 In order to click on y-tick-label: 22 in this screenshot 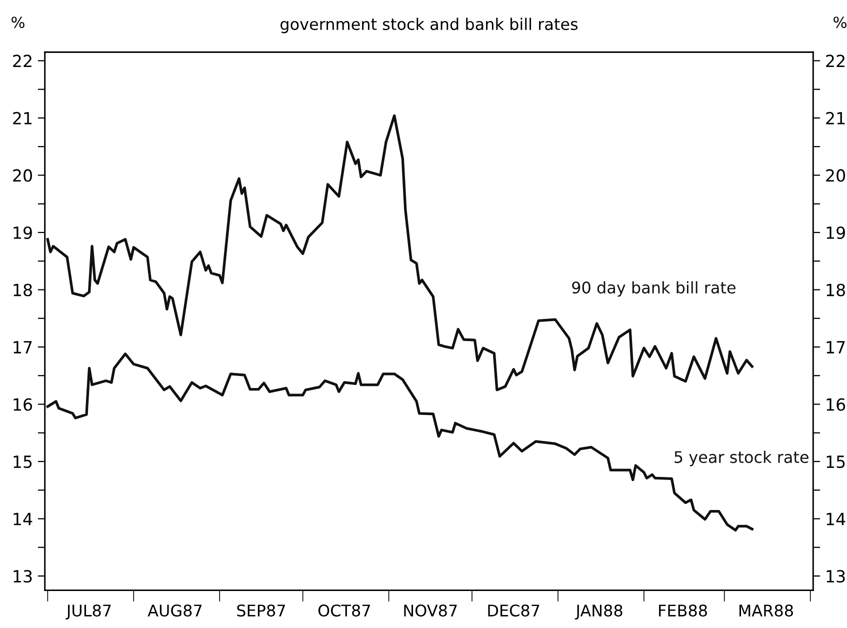, I will do `click(22, 61)`.